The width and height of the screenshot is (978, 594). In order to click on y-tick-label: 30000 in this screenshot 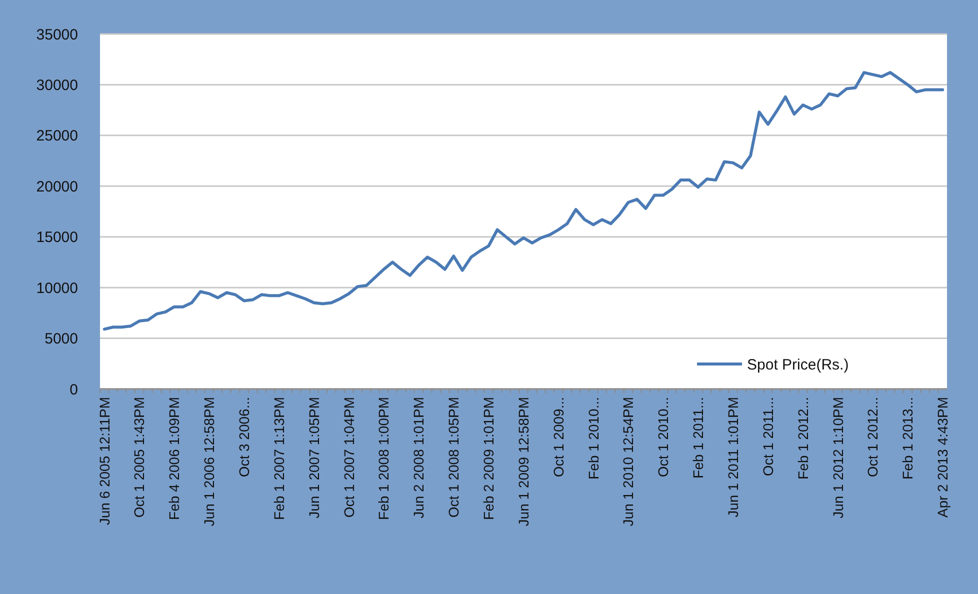, I will do `click(57, 85)`.